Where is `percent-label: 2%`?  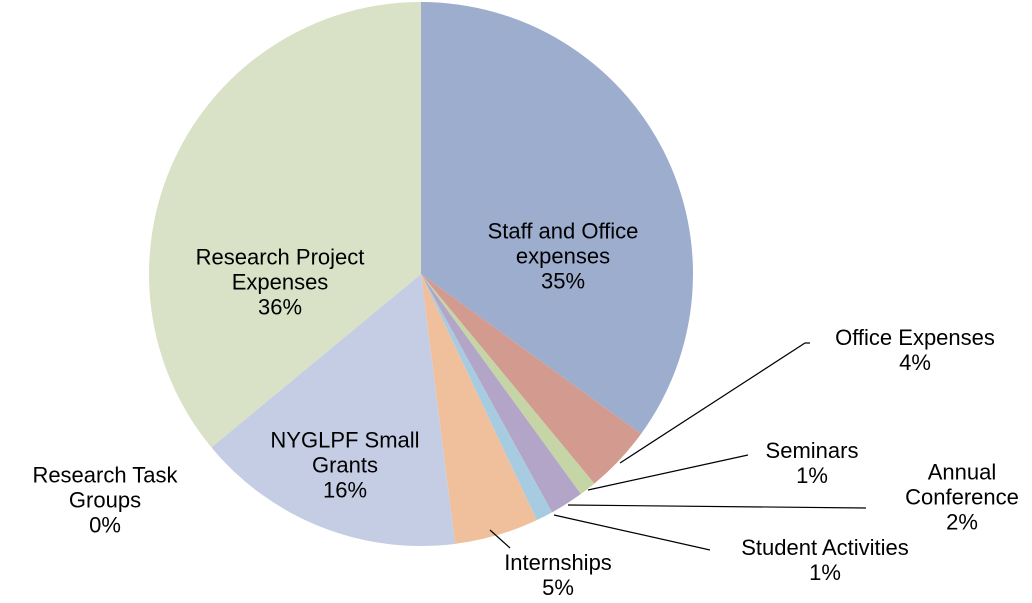
percent-label: 2% is located at coordinates (962, 522).